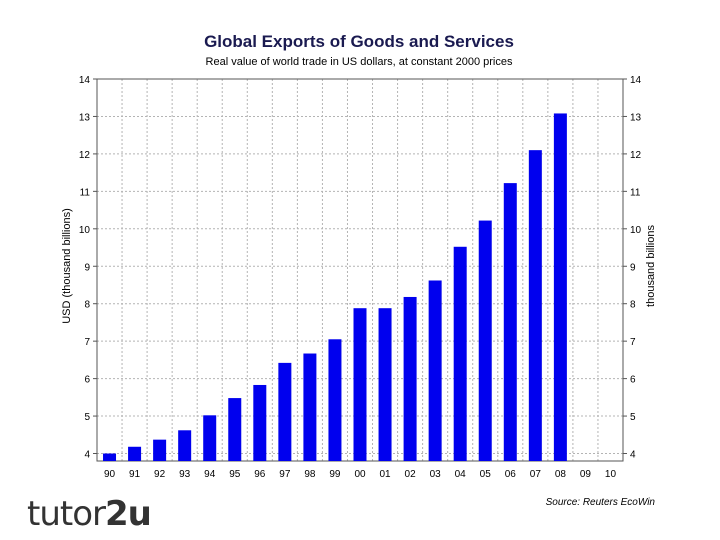  I want to click on x-tick-label-02: 02, so click(411, 474).